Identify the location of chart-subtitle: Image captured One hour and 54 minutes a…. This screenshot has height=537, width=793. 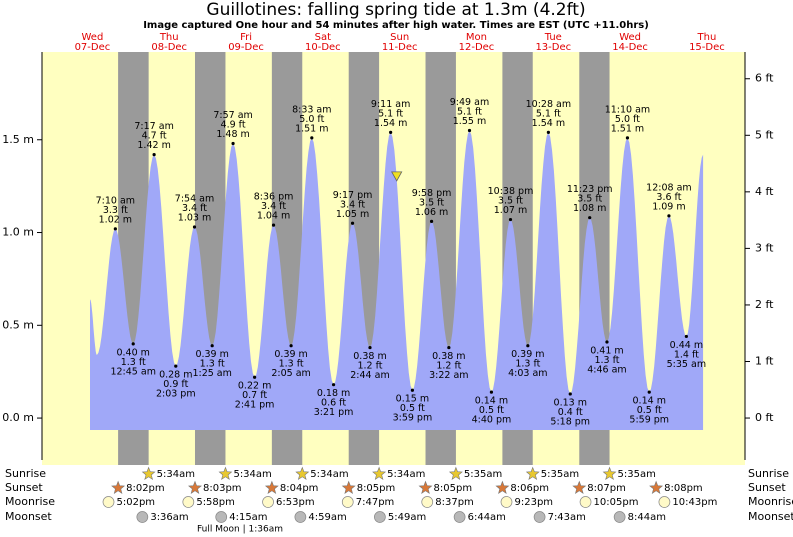
(396, 25).